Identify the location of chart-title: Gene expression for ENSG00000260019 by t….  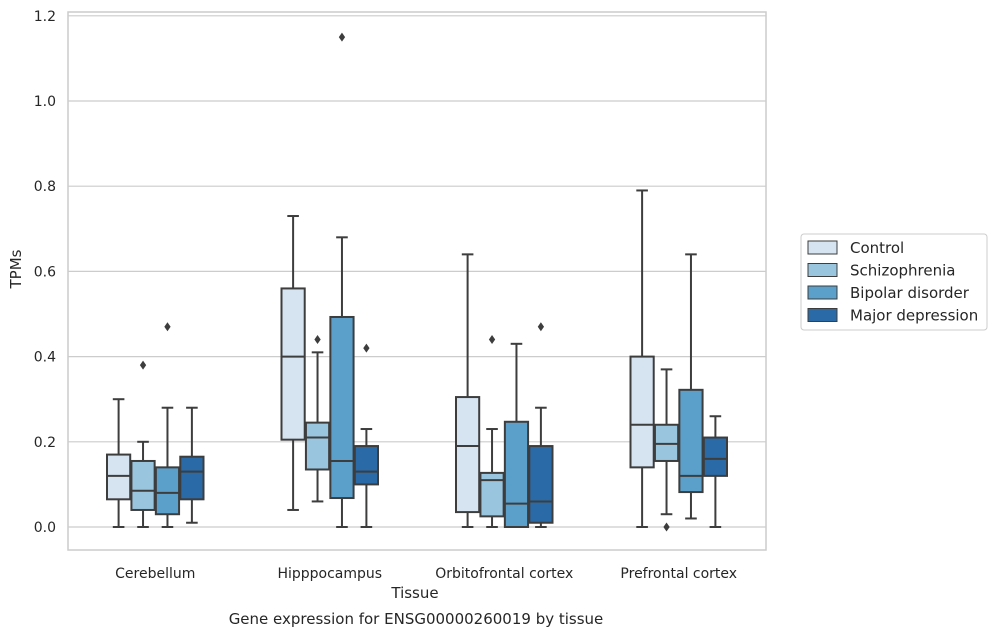
(416, 619).